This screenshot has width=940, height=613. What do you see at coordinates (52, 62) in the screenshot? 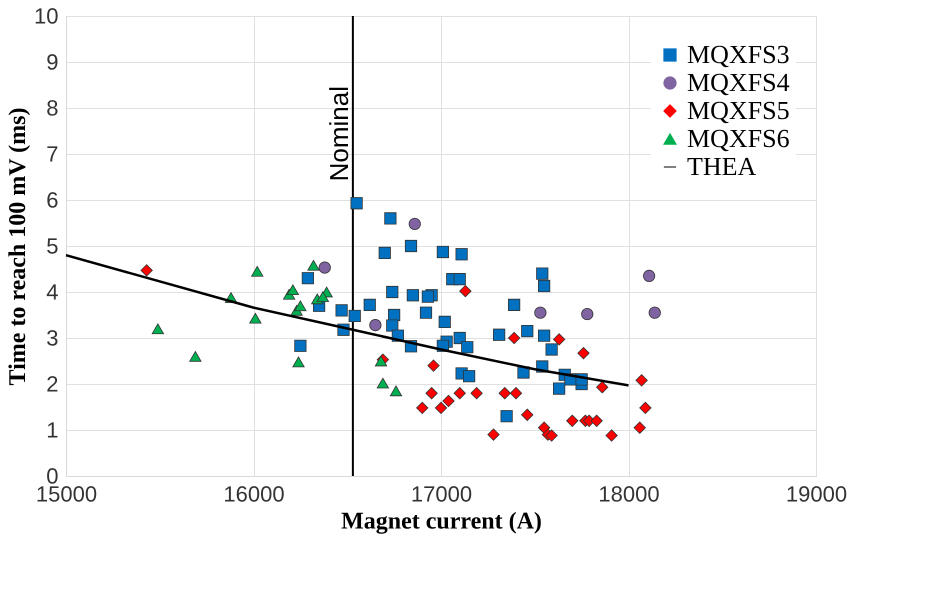
I see `y-tick-label: 9` at bounding box center [52, 62].